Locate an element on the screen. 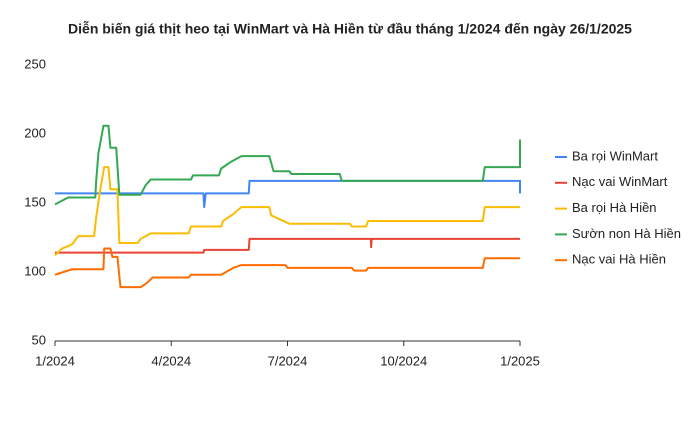 The width and height of the screenshot is (700, 433). legend-label: Sườn non Hà Hiền is located at coordinates (626, 233).